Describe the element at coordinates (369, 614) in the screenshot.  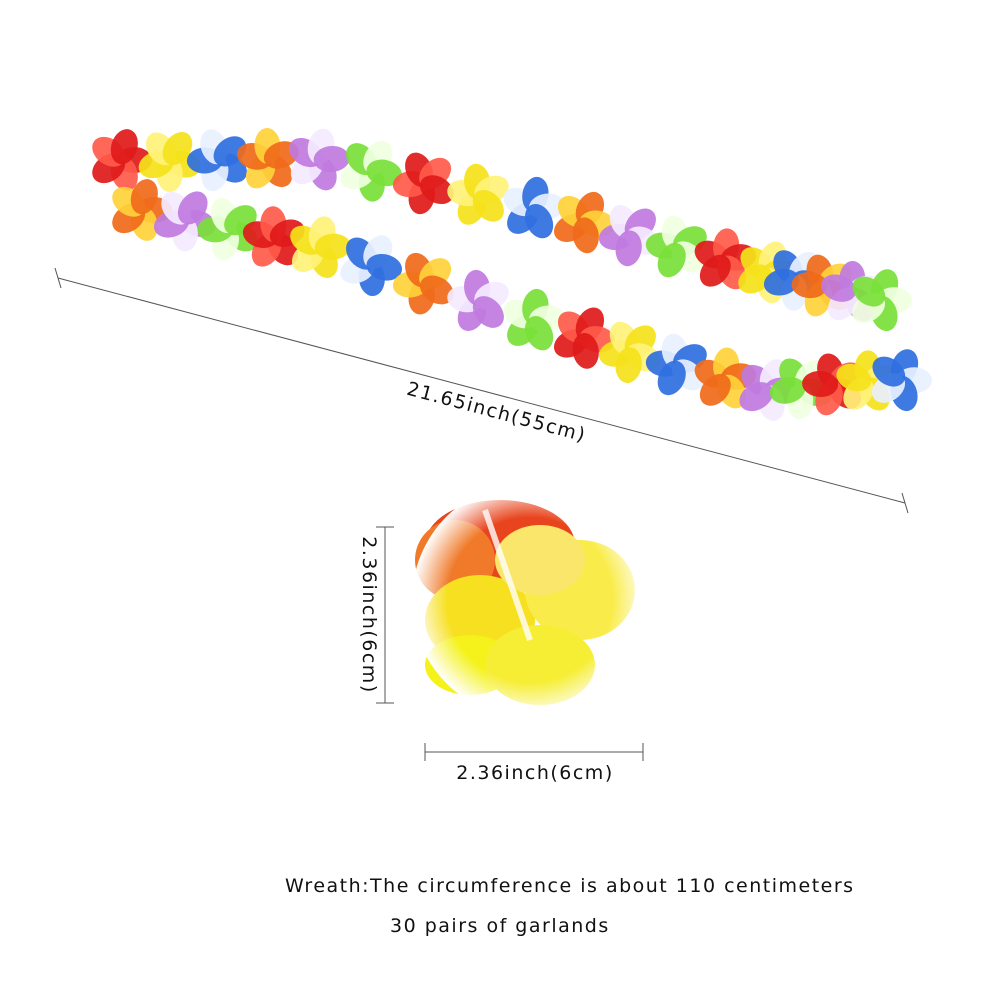
I see `height-label: 2.36inch(6cm)` at that location.